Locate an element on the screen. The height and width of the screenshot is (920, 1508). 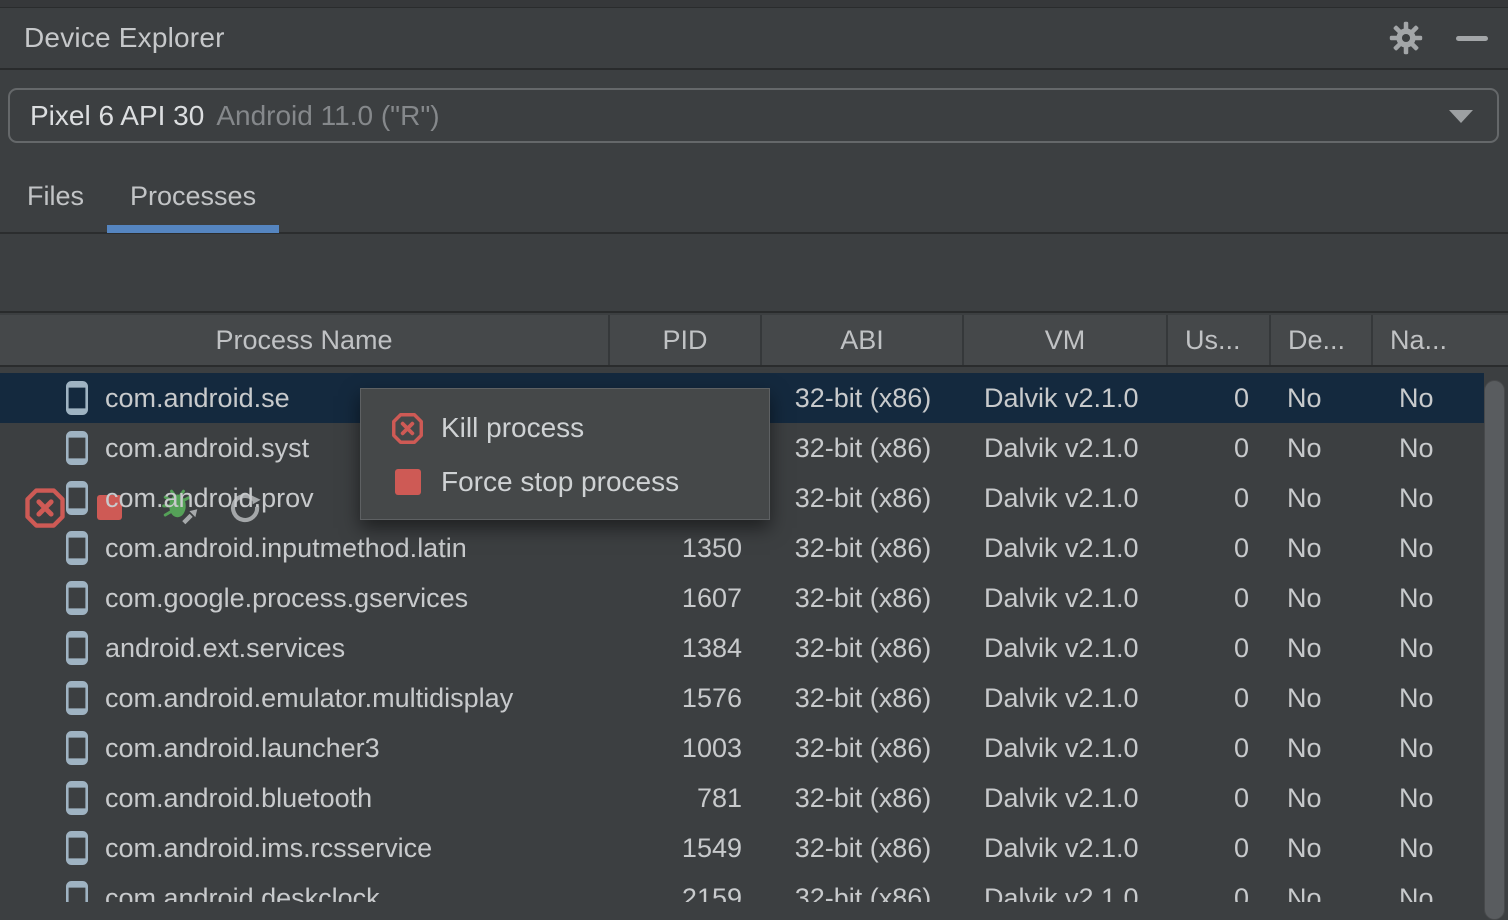
kill-process-icon is located at coordinates (45, 508).